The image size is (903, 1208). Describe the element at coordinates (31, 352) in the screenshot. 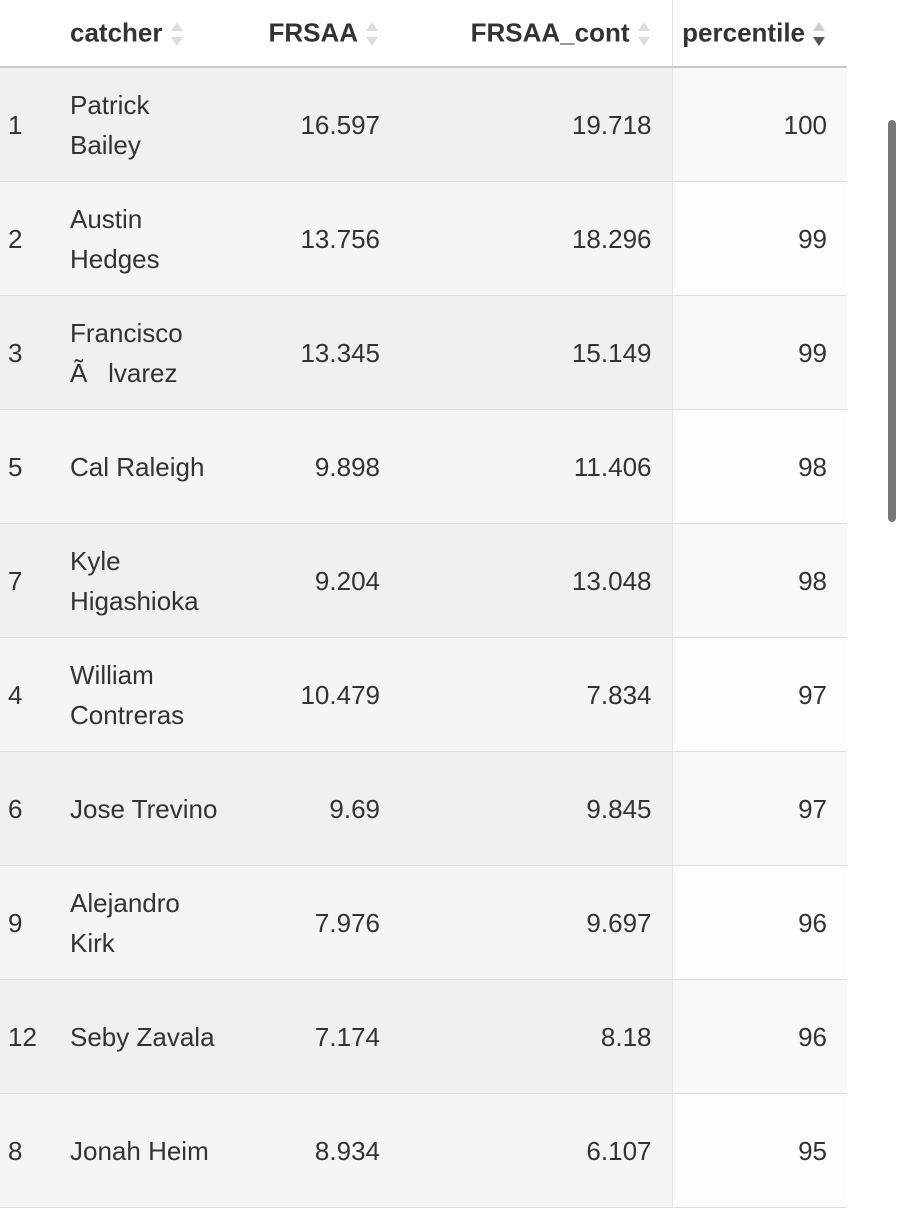

I see `row-index: 3` at that location.